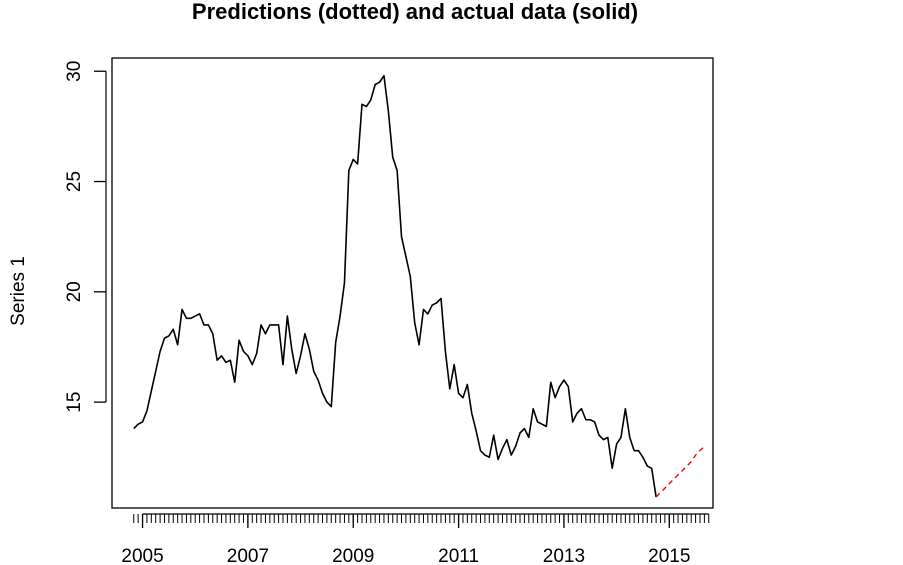  I want to click on x-tick-label: 2015, so click(669, 555).